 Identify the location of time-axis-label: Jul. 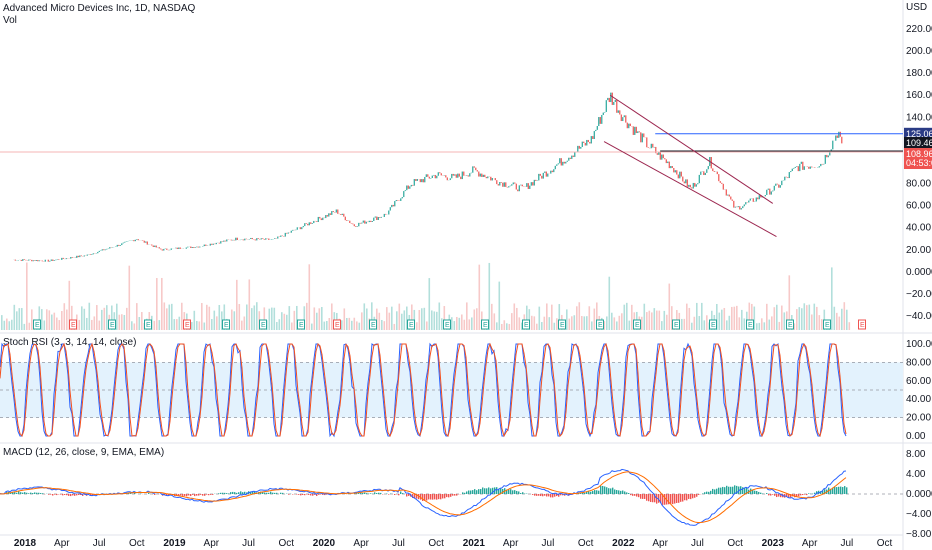
(99, 543).